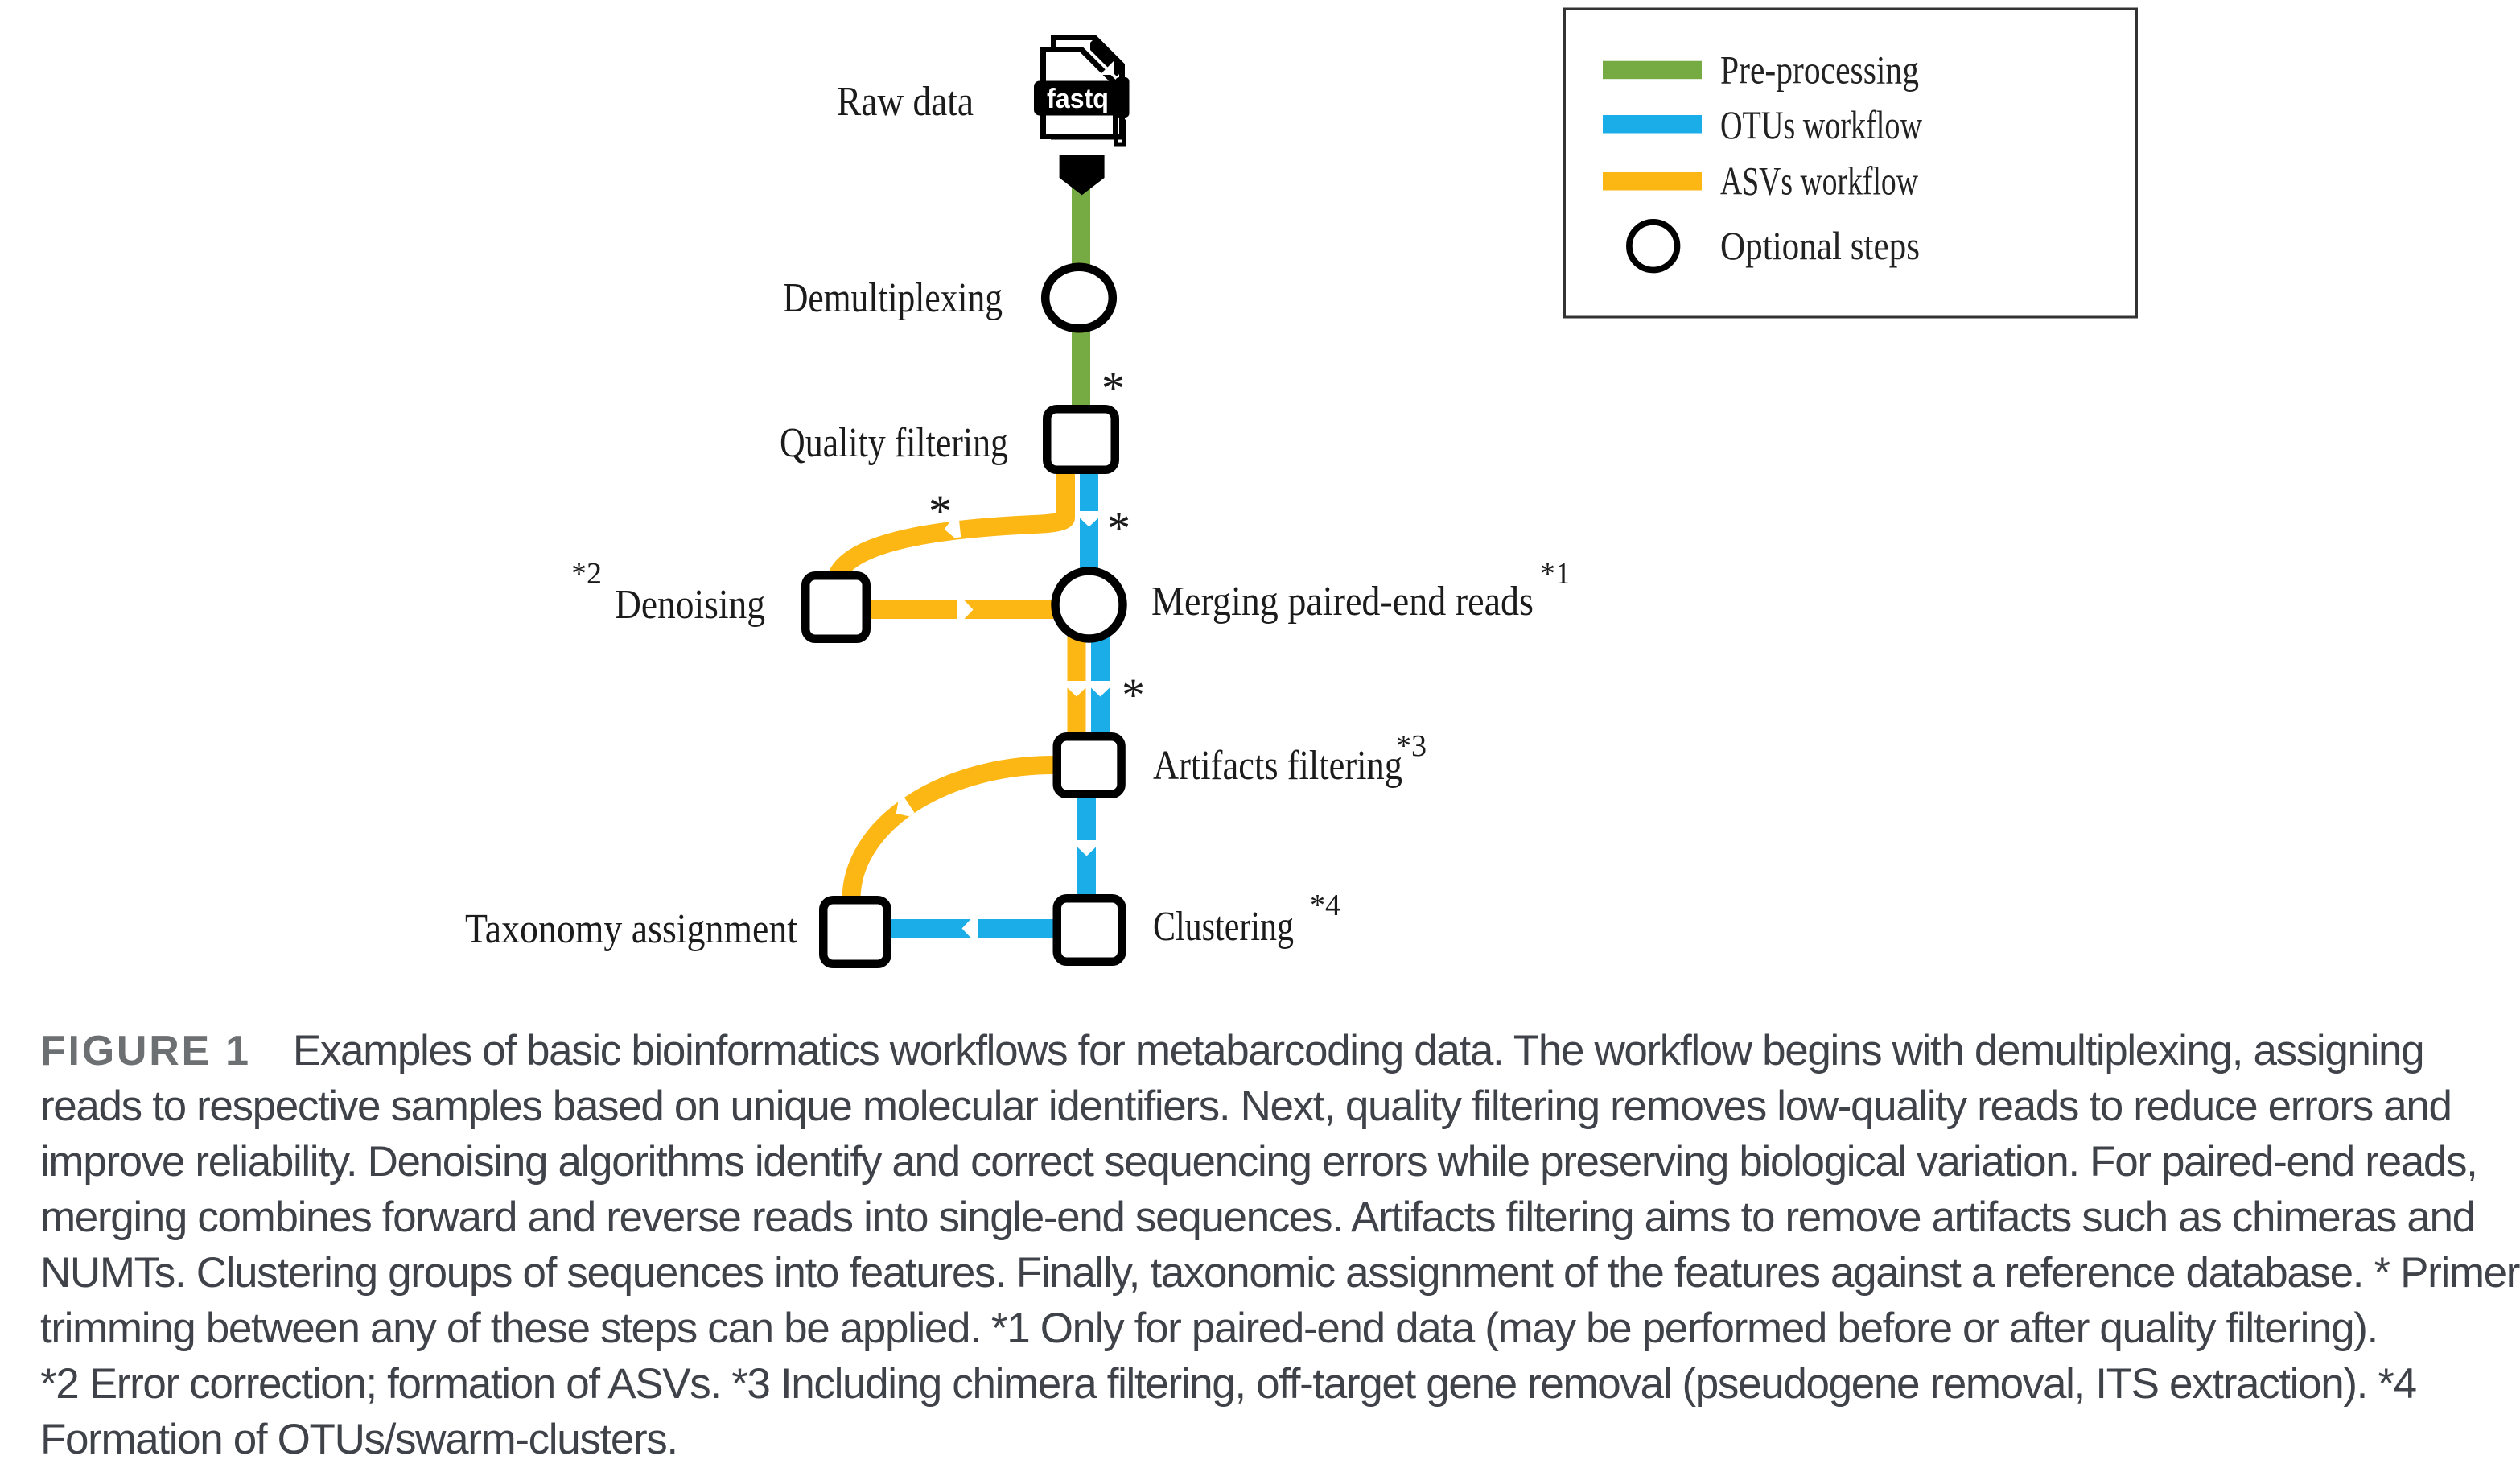  I want to click on svg-text: OTUs workflow, so click(1821, 124).